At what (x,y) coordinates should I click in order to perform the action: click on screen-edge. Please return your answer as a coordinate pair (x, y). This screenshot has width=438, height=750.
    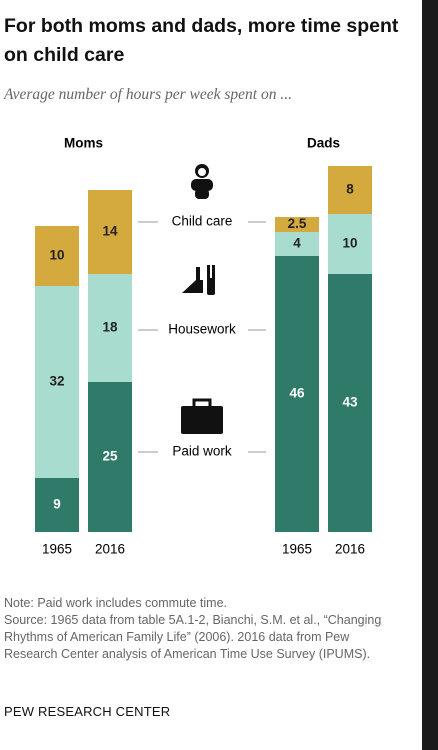
    Looking at the image, I should click on (430, 375).